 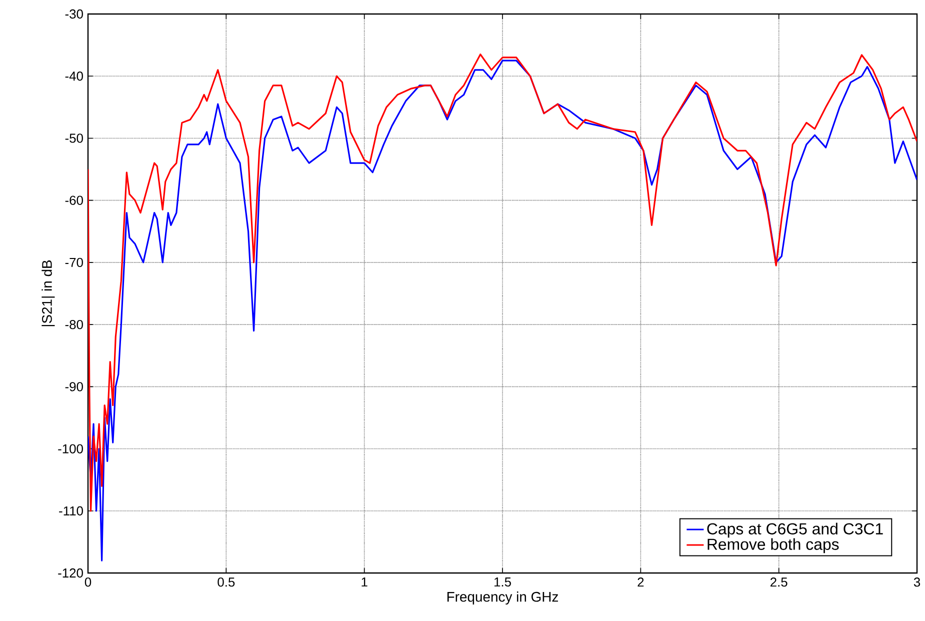 What do you see at coordinates (74, 138) in the screenshot?
I see `y-tick-label: -50` at bounding box center [74, 138].